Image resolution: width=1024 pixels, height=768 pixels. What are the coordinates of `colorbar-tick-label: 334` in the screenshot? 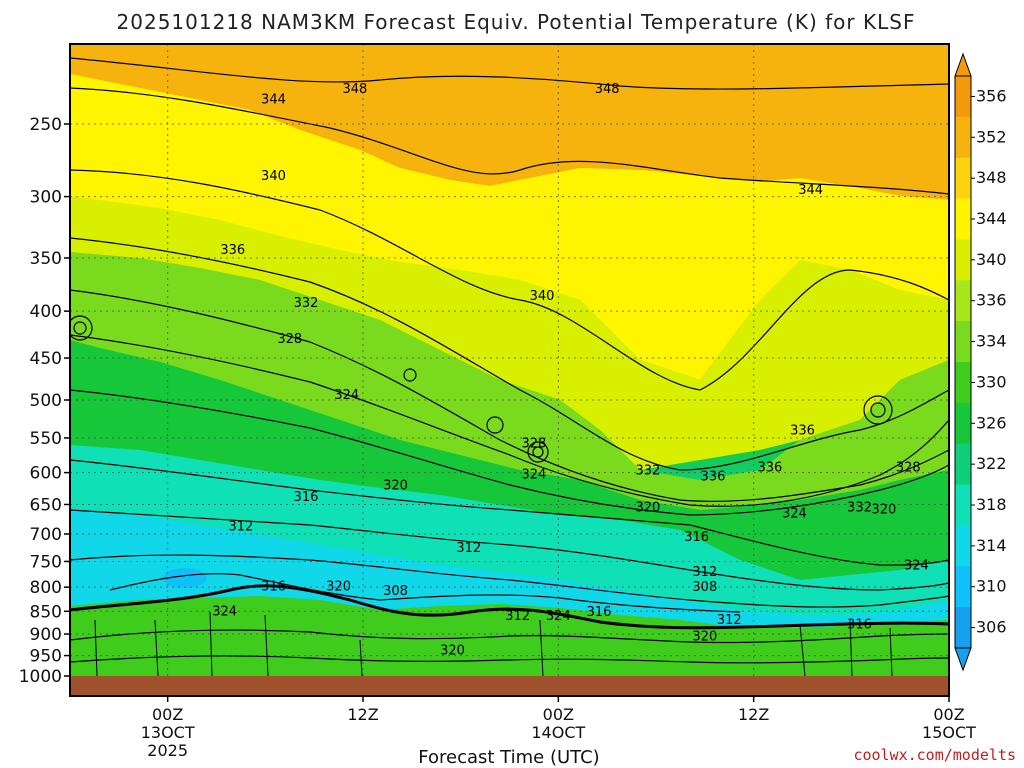 It's located at (991, 341).